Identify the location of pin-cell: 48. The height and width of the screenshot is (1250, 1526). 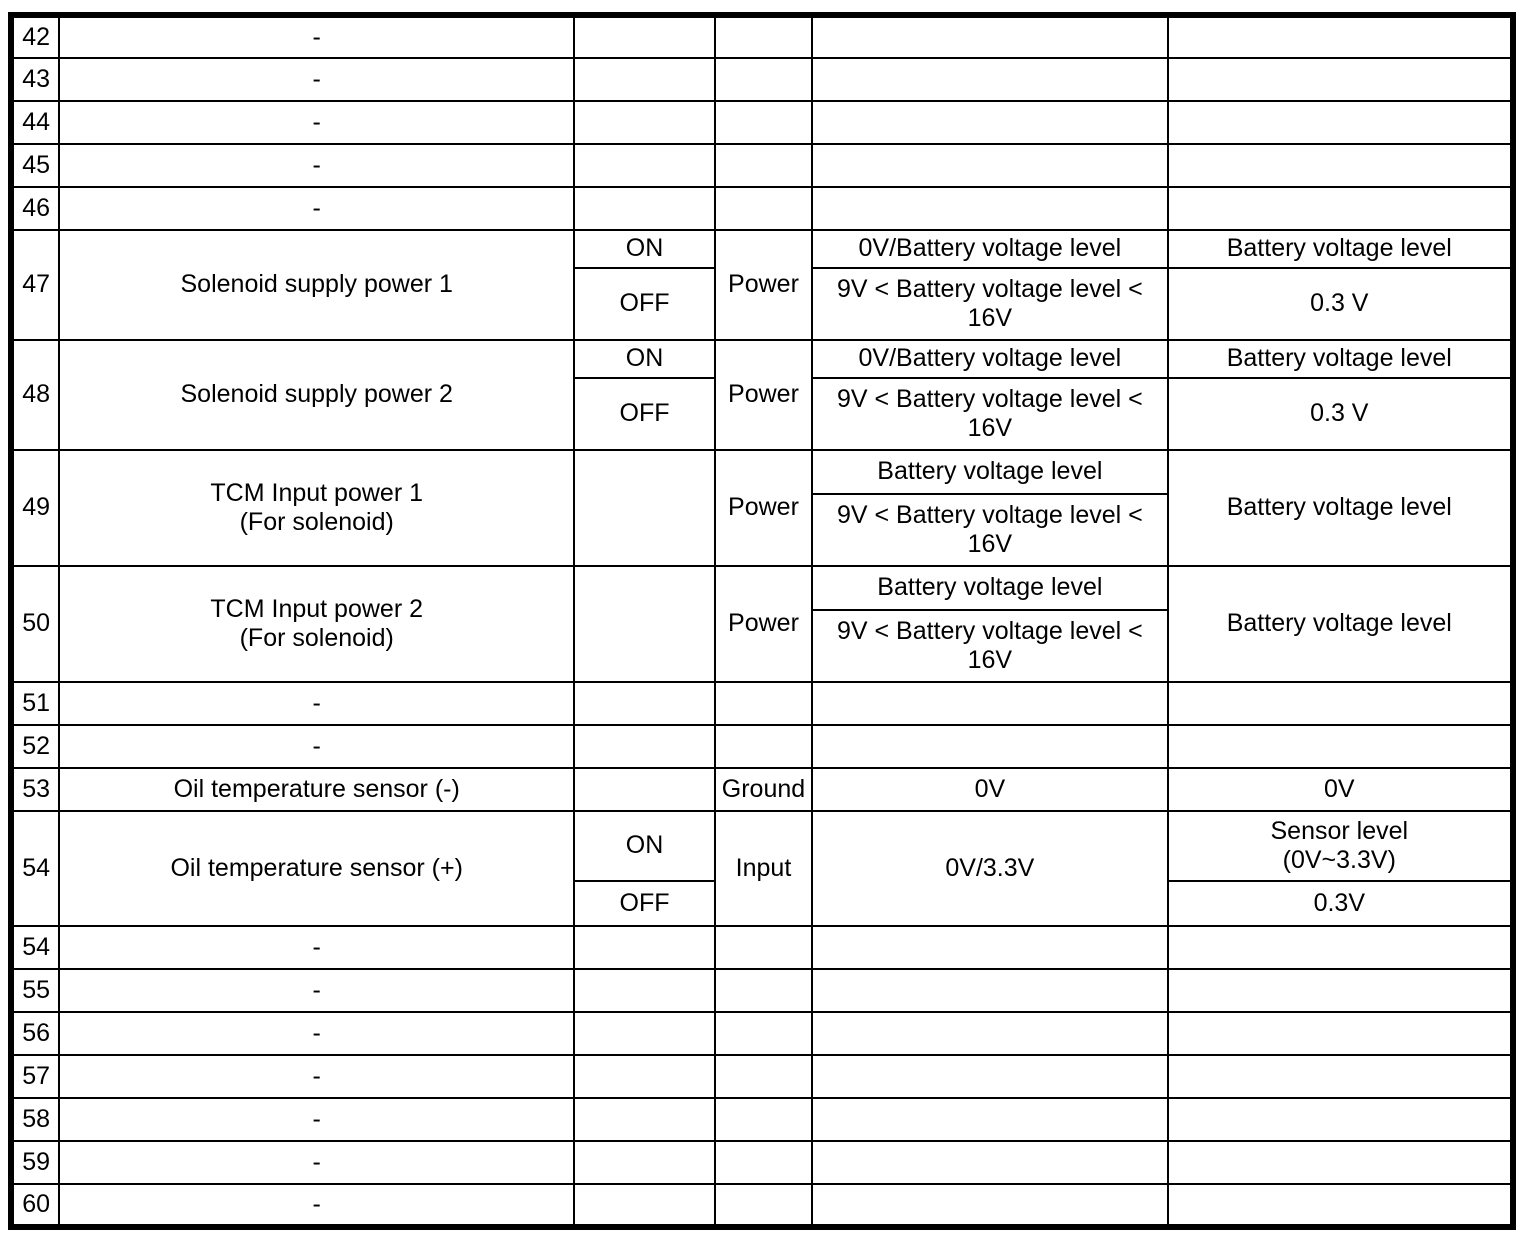
(35, 395).